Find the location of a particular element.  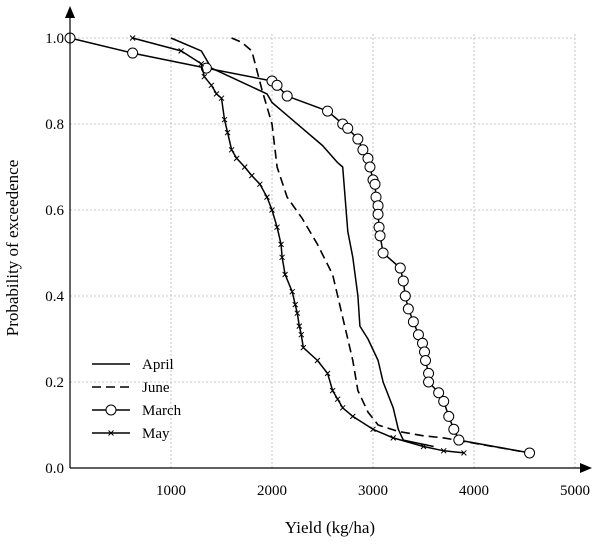

y-tick-label: 0.6 is located at coordinates (54, 211).